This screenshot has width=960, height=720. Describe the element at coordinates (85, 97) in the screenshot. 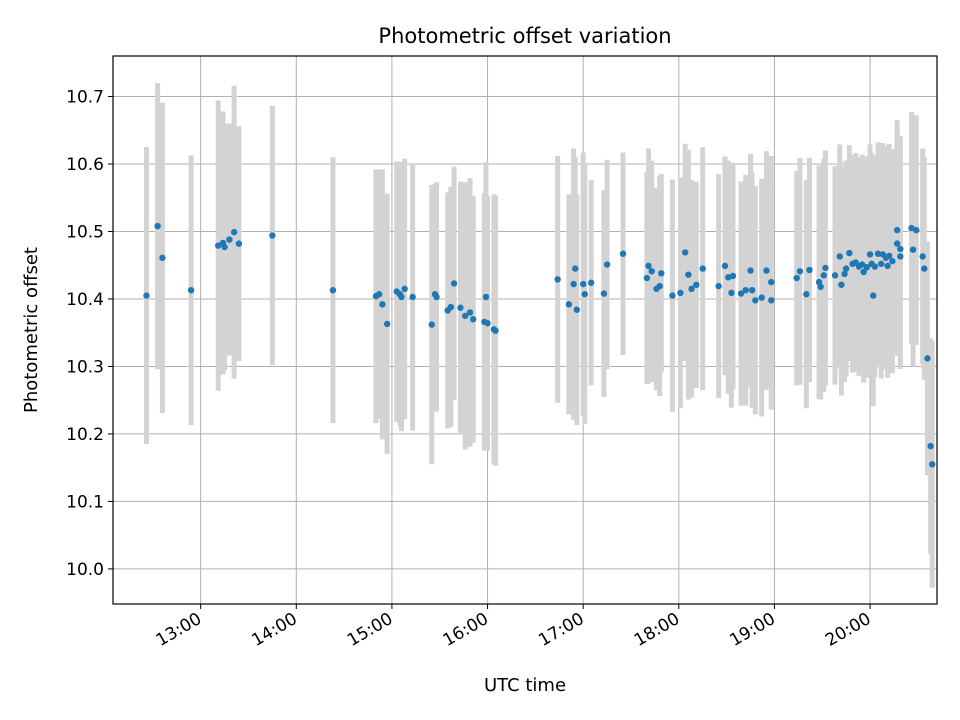

I see `y-tick-label: 10.7` at that location.